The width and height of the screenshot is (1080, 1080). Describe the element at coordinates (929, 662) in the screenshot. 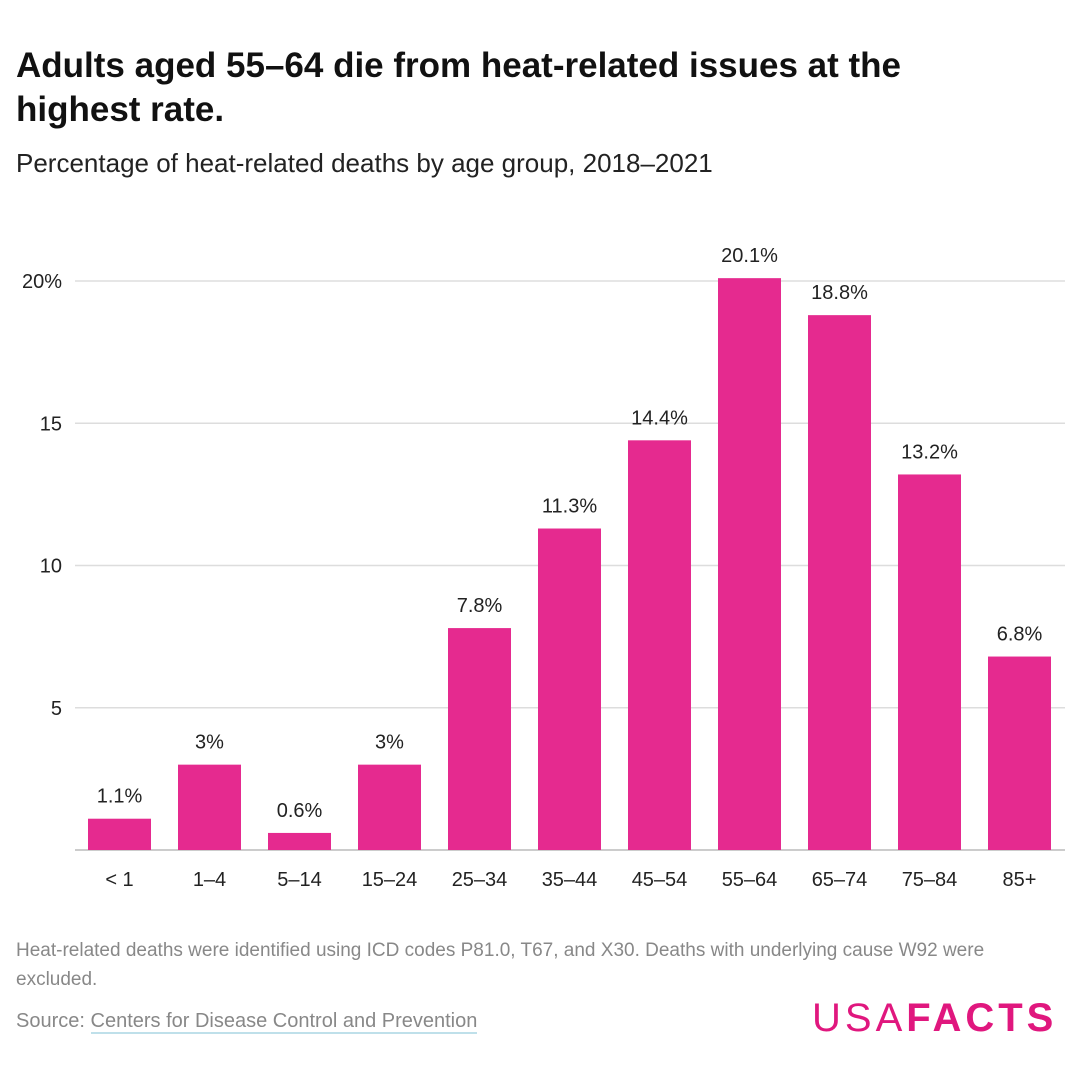

I see `bar-75–84` at that location.